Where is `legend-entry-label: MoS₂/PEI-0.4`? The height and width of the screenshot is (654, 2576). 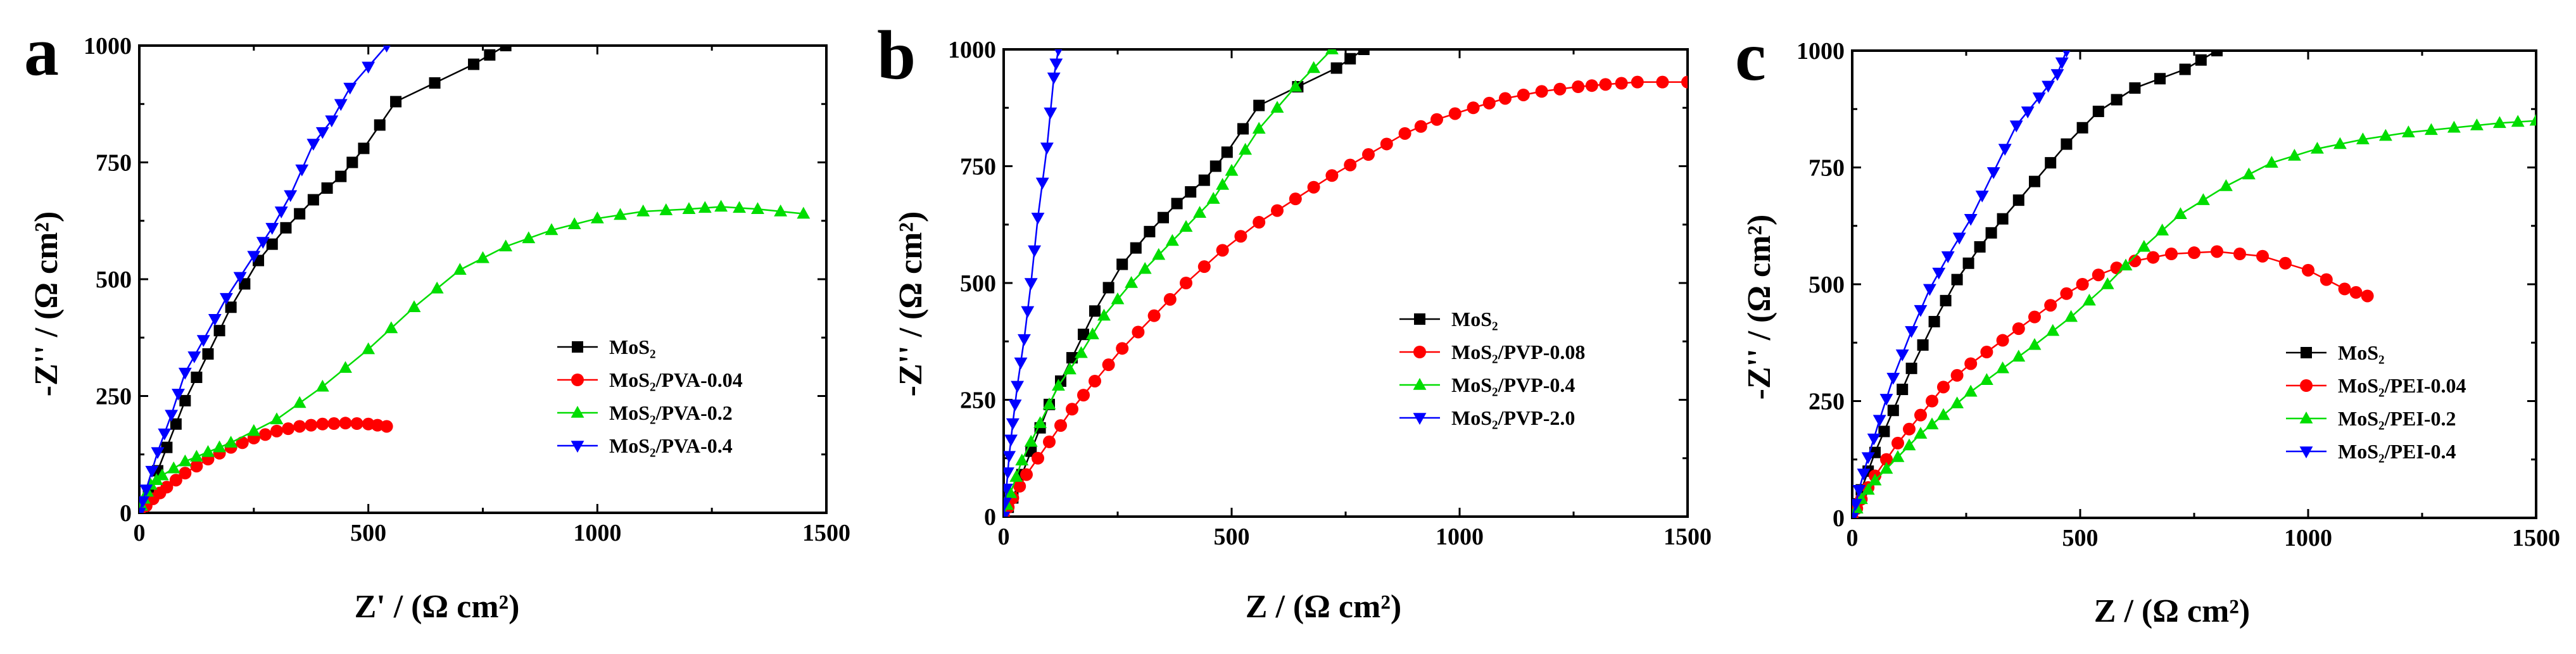 legend-entry-label: MoS₂/PEI-0.4 is located at coordinates (2397, 451).